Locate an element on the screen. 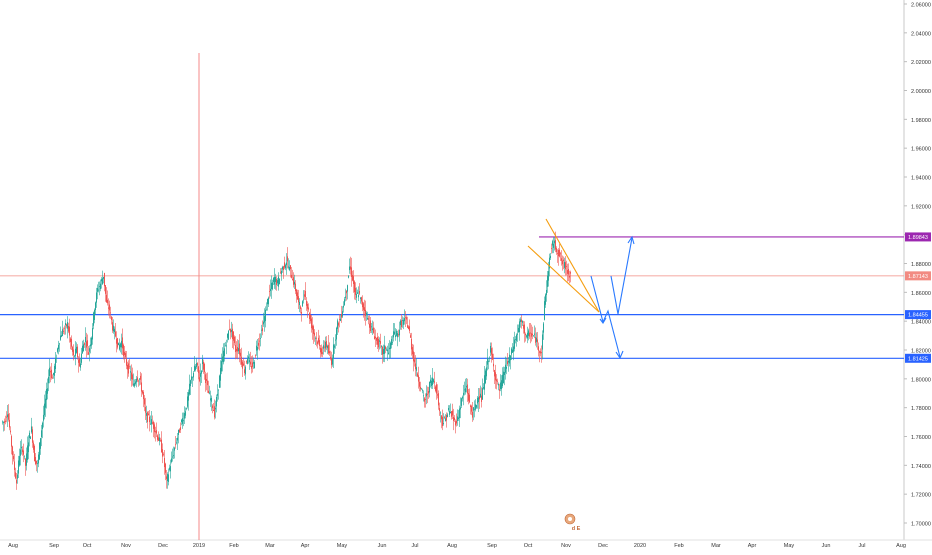 The image size is (932, 555). drawings is located at coordinates (581, 289).